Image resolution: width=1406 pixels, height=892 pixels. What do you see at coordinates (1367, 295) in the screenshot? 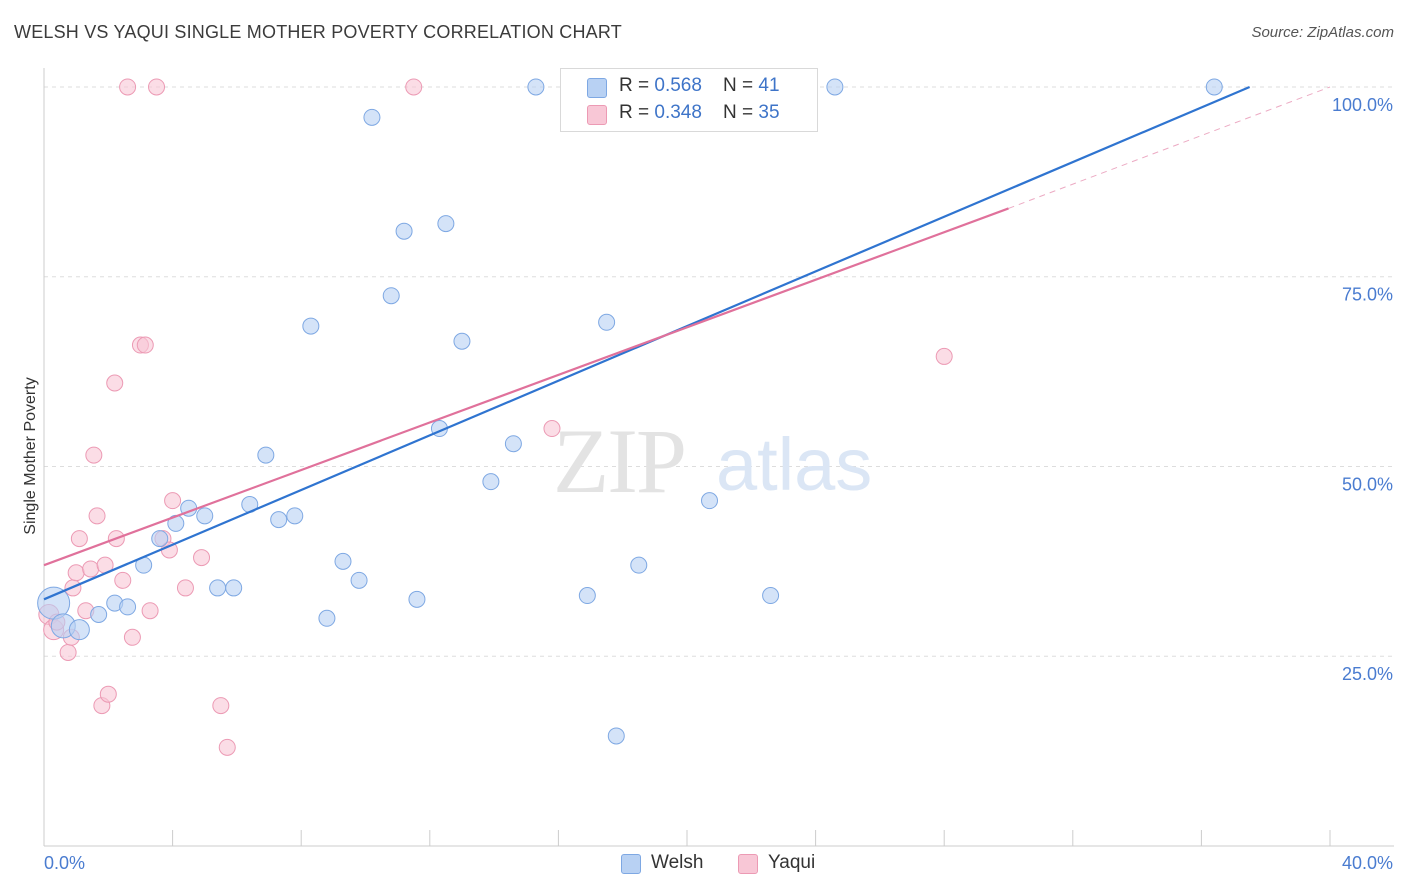
I see `y-tick-label: 75.0%` at bounding box center [1367, 295].